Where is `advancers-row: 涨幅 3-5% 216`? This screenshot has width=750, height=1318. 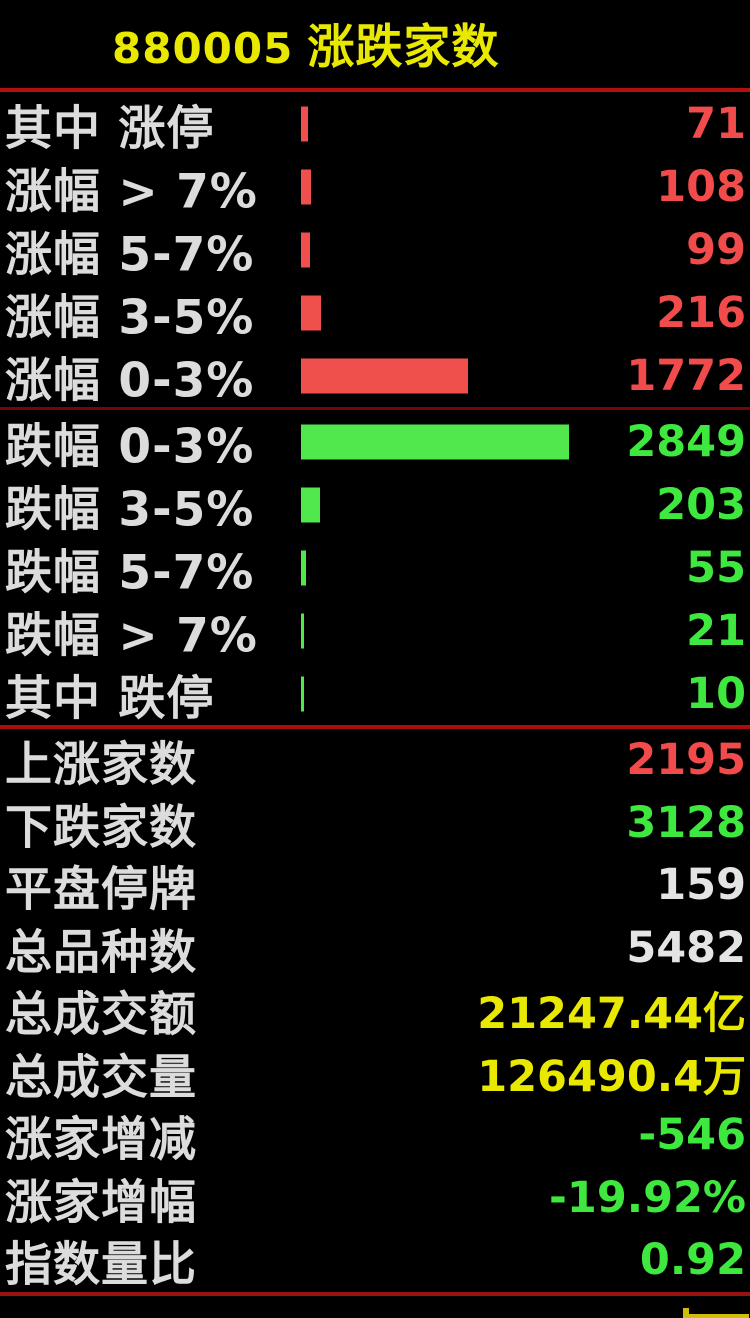
advancers-row: 涨幅 3-5% 216 is located at coordinates (375, 313).